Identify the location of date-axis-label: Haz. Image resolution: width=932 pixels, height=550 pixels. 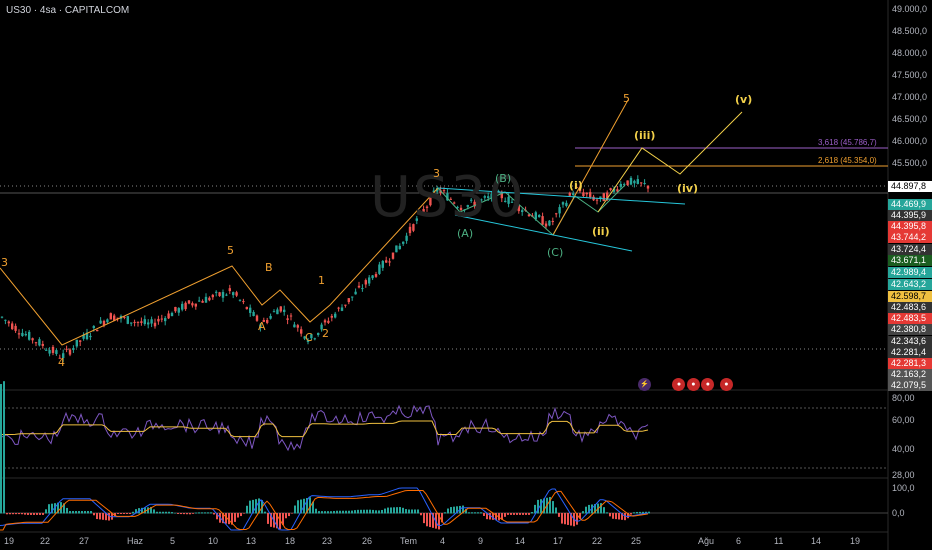
(135, 541).